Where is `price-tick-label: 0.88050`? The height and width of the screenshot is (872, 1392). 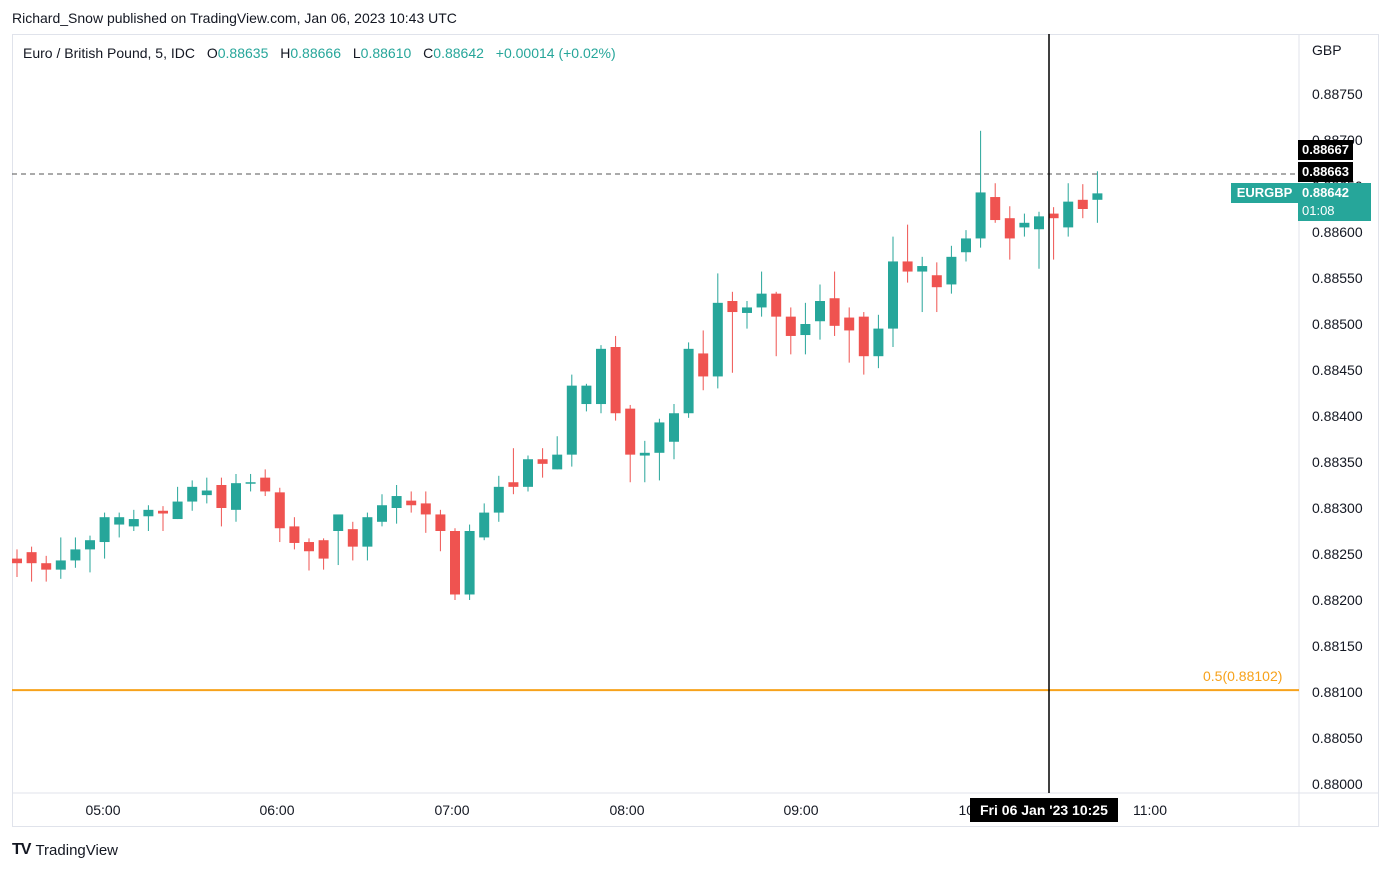 price-tick-label: 0.88050 is located at coordinates (1337, 738).